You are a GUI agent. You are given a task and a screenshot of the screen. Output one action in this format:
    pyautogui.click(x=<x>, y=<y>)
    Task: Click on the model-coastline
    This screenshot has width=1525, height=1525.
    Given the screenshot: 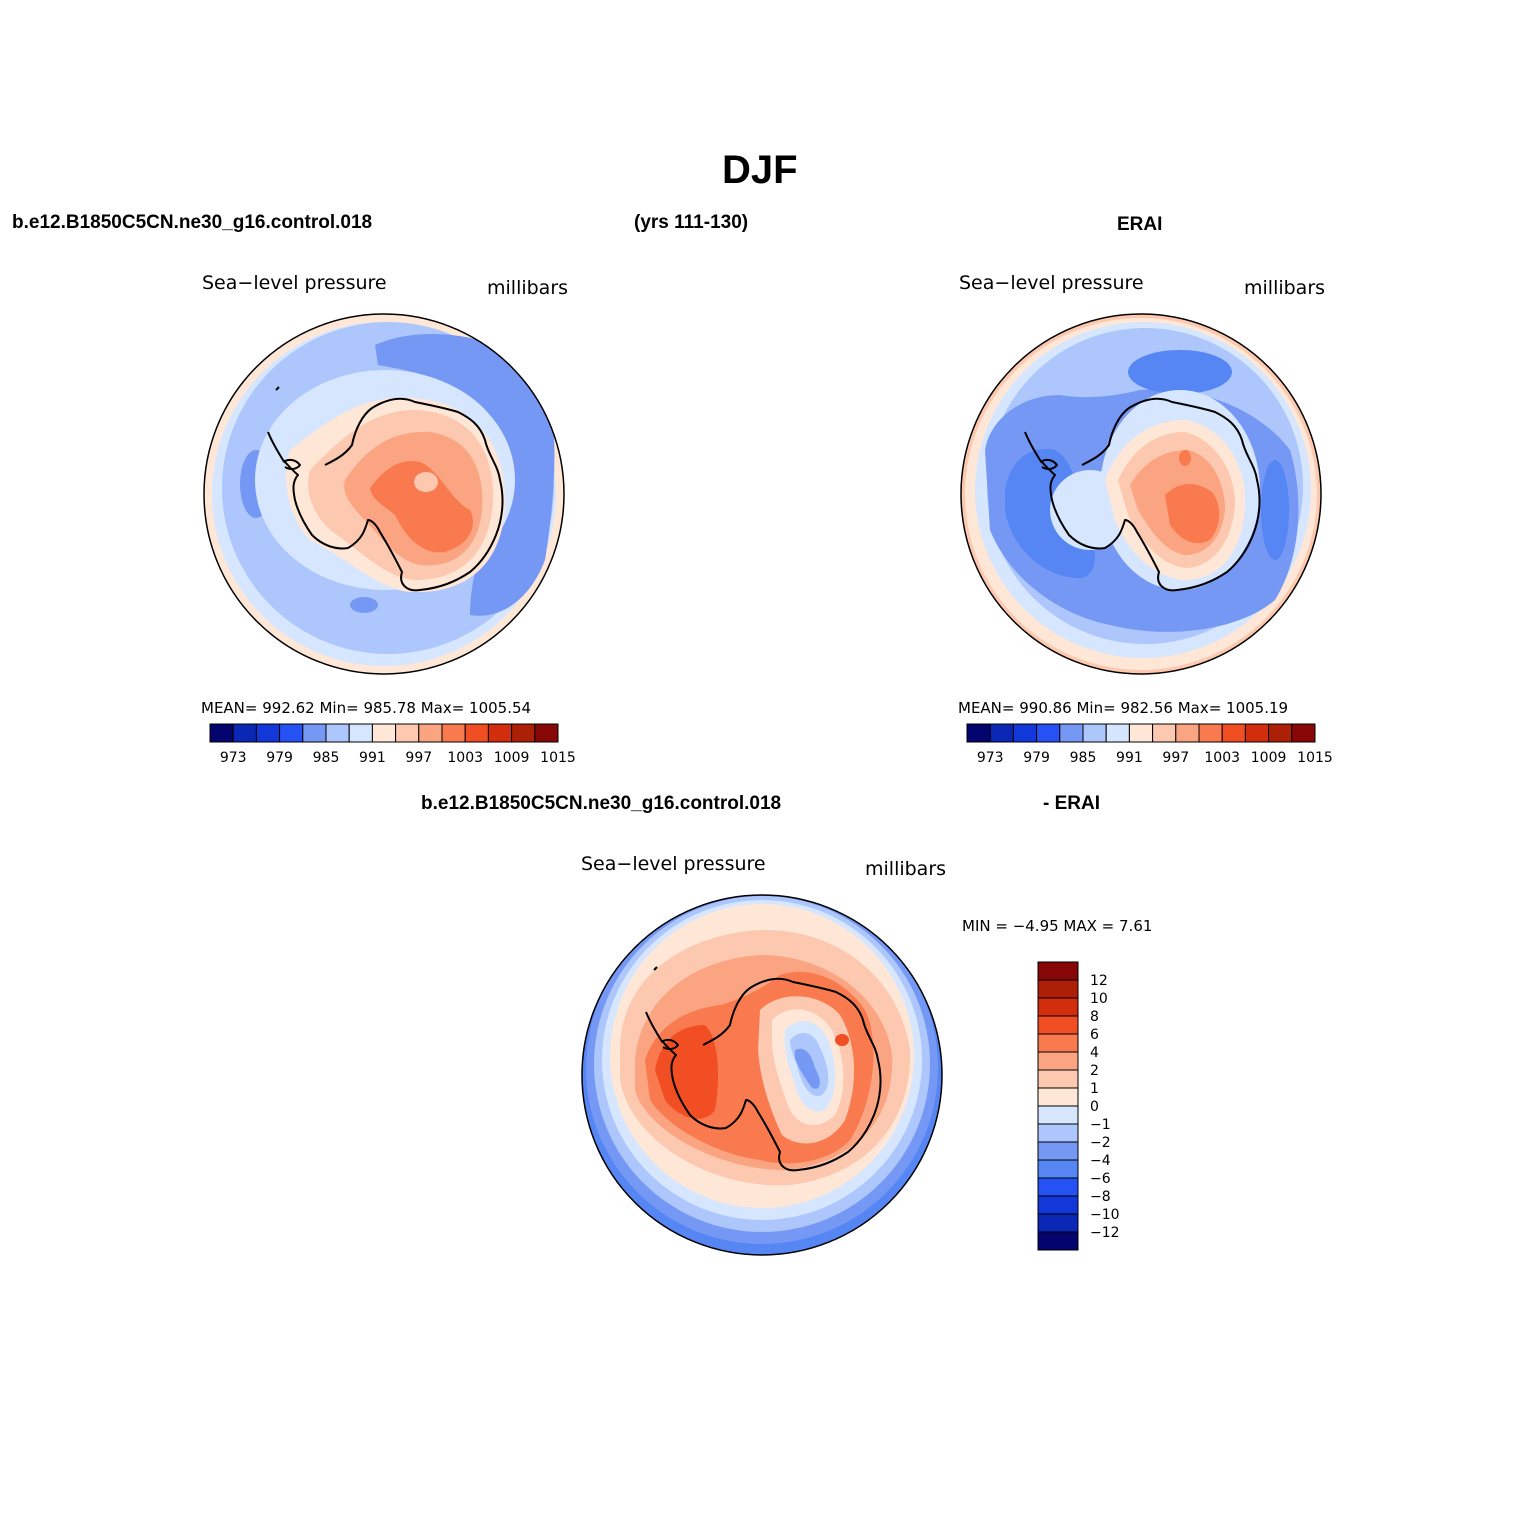 What is the action you would take?
    pyautogui.click(x=385, y=489)
    